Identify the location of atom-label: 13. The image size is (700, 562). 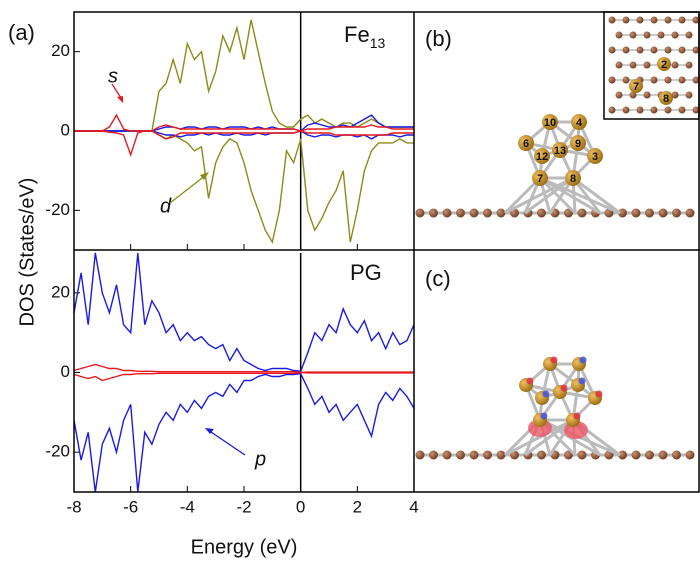
(560, 151).